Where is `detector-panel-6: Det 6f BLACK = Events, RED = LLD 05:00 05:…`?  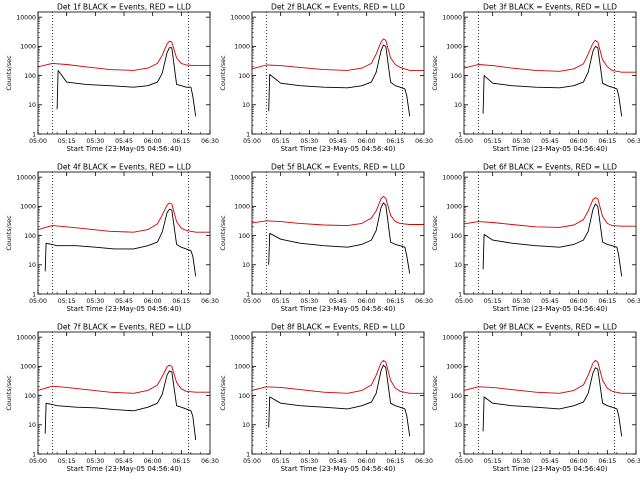 detector-panel-6: Det 6f BLACK = Events, RED = LLD 05:00 05:… is located at coordinates (535, 238).